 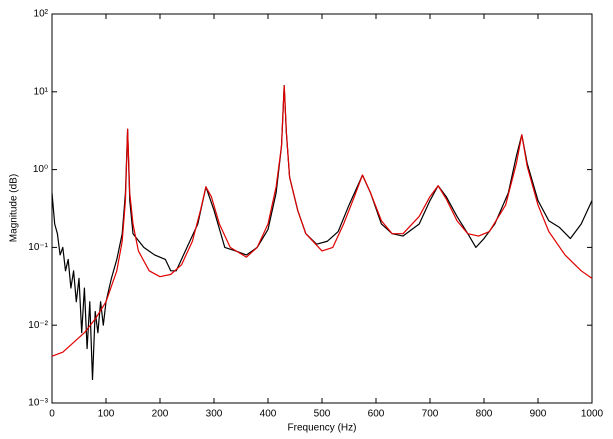 What do you see at coordinates (52, 414) in the screenshot?
I see `x-tick-label: 0` at bounding box center [52, 414].